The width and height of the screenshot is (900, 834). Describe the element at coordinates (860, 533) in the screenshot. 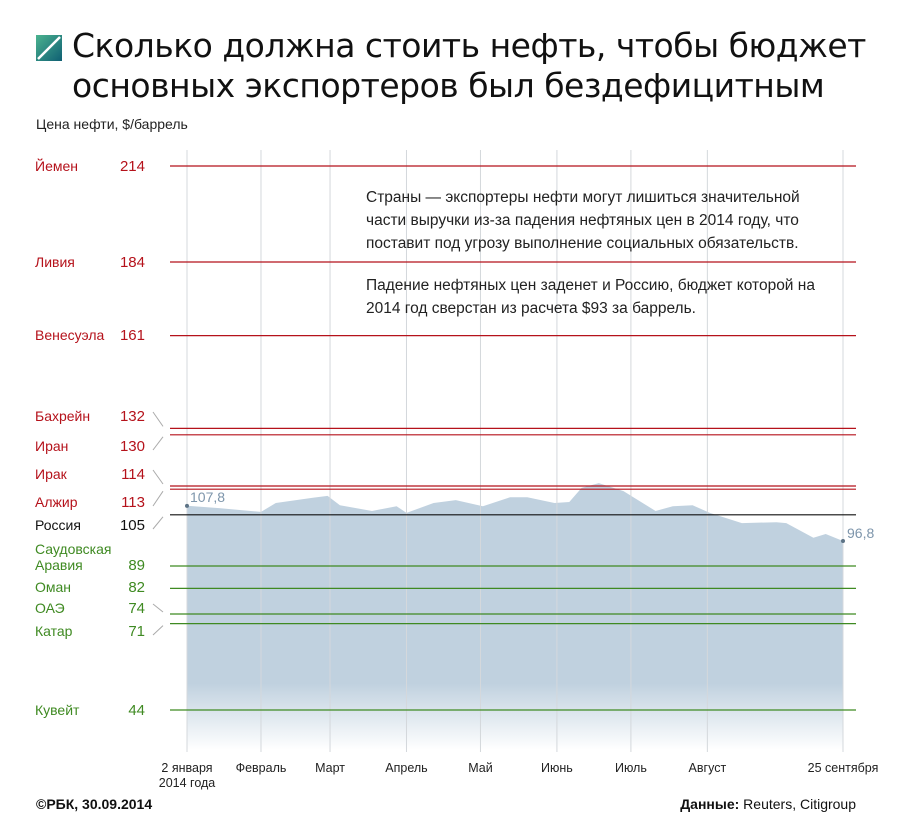

I see `end-value-label: 96,8` at that location.